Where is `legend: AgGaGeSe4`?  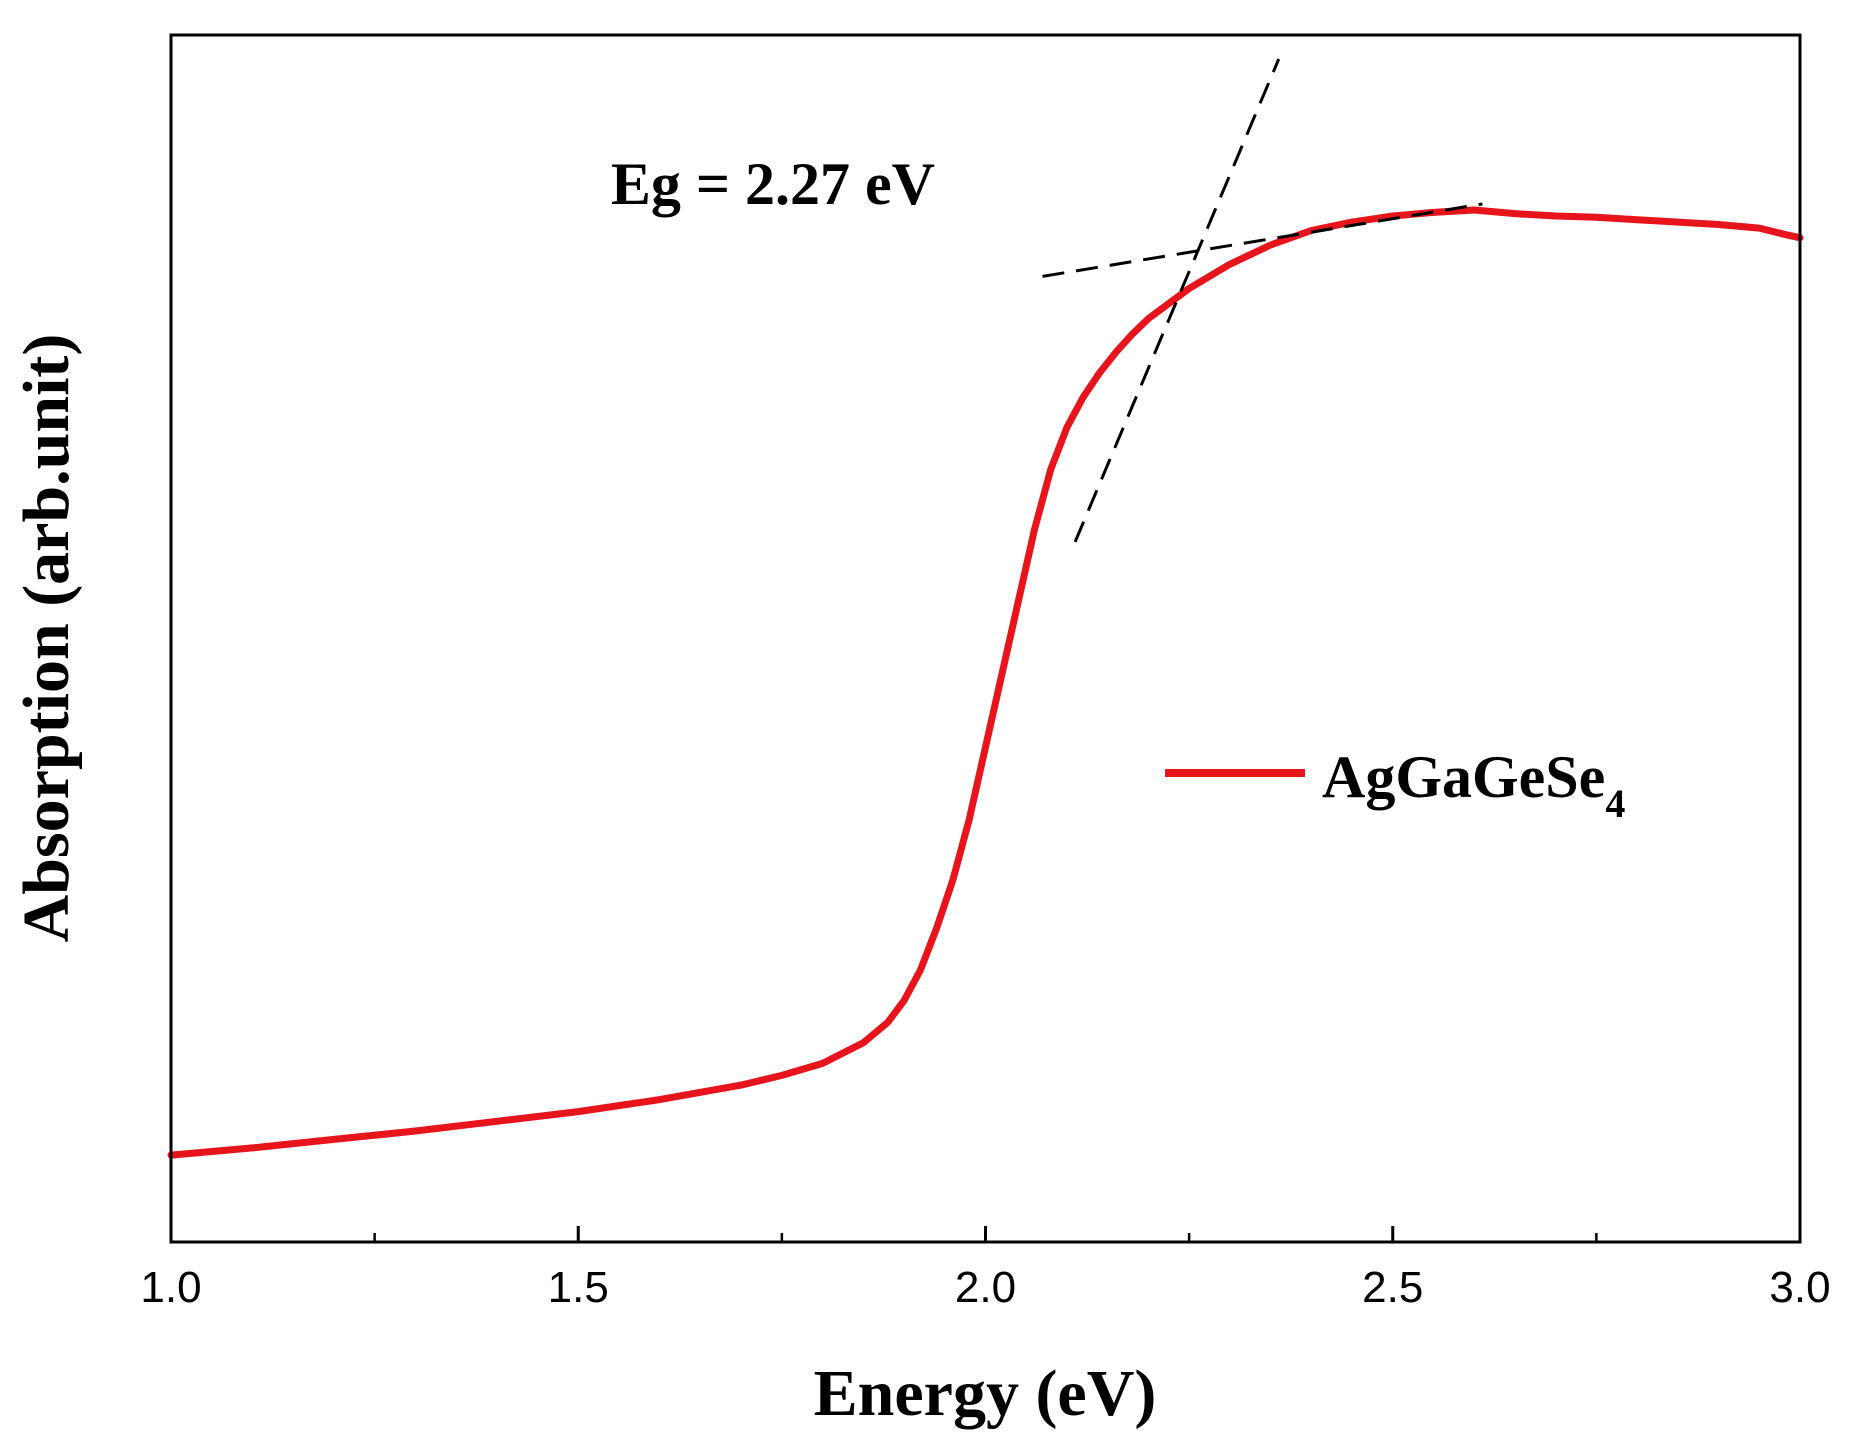 legend: AgGaGeSe4 is located at coordinates (1395, 785).